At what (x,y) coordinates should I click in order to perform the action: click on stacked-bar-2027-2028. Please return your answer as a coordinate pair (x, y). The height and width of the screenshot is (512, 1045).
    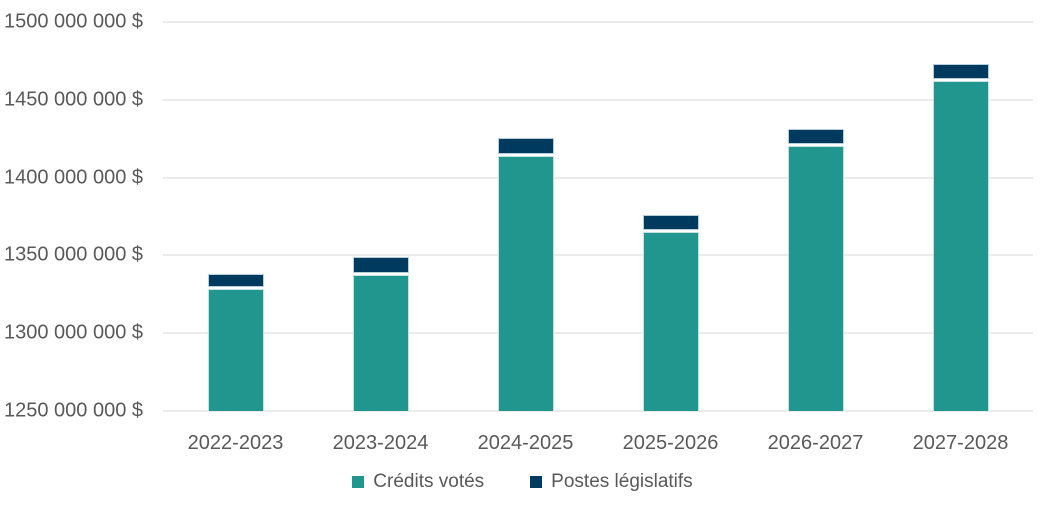
    Looking at the image, I should click on (960, 237).